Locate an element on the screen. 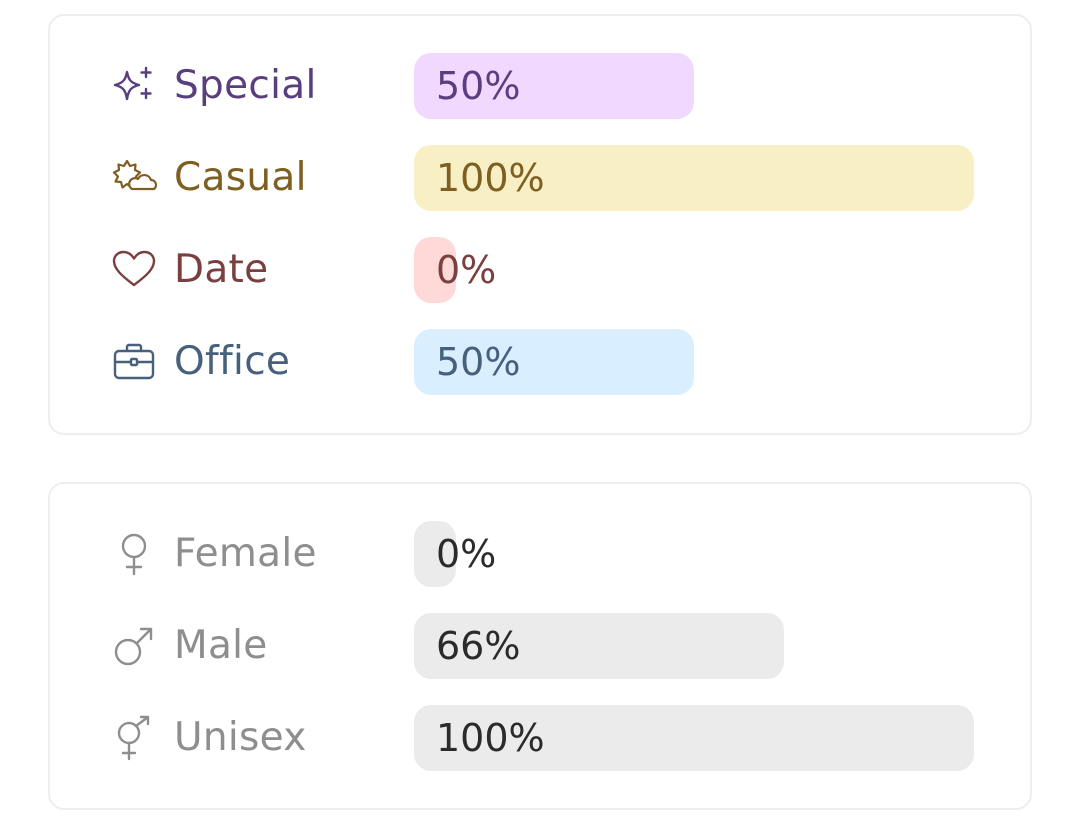 This screenshot has height=827, width=1080. occasion-row-special: Special 50% is located at coordinates (540, 86).